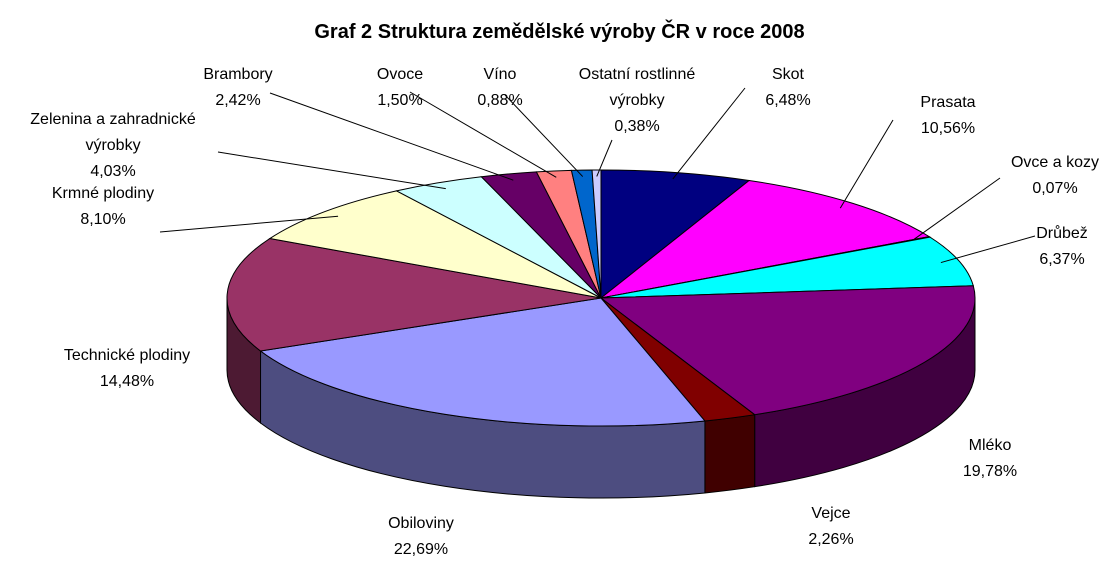 The image size is (1119, 563). Describe the element at coordinates (103, 219) in the screenshot. I see `label-value: 8,10%` at that location.